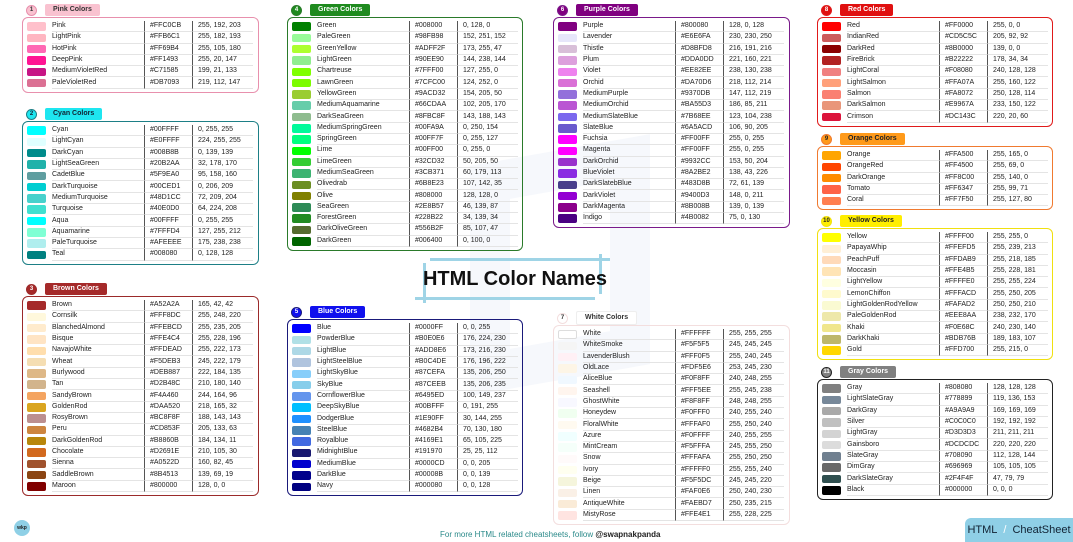 This screenshot has width=1073, height=542. I want to click on color-name: Olive, so click(363, 196).